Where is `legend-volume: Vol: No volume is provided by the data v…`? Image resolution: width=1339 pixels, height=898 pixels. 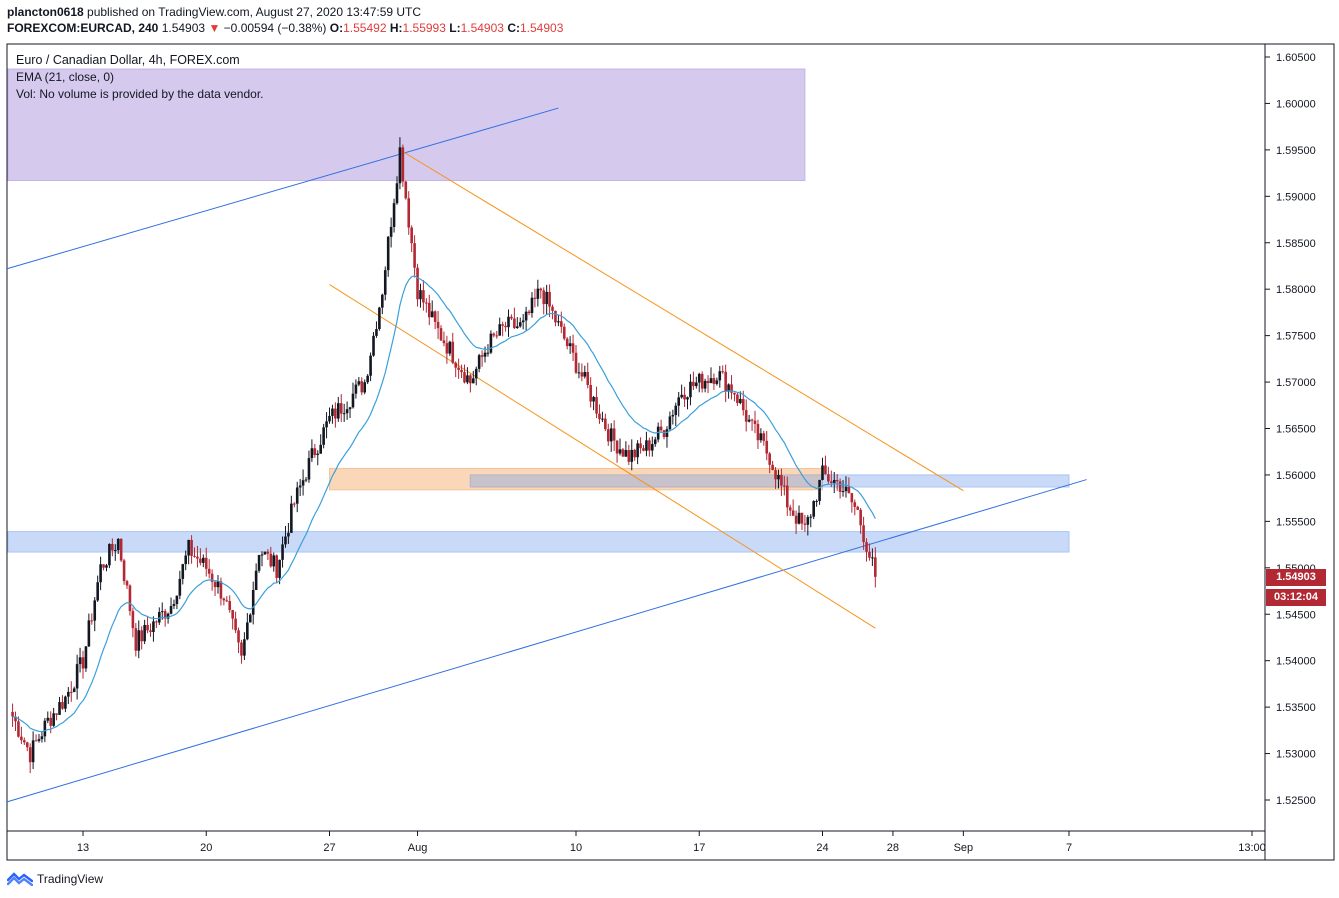
legend-volume: Vol: No volume is provided by the data v… is located at coordinates (140, 94).